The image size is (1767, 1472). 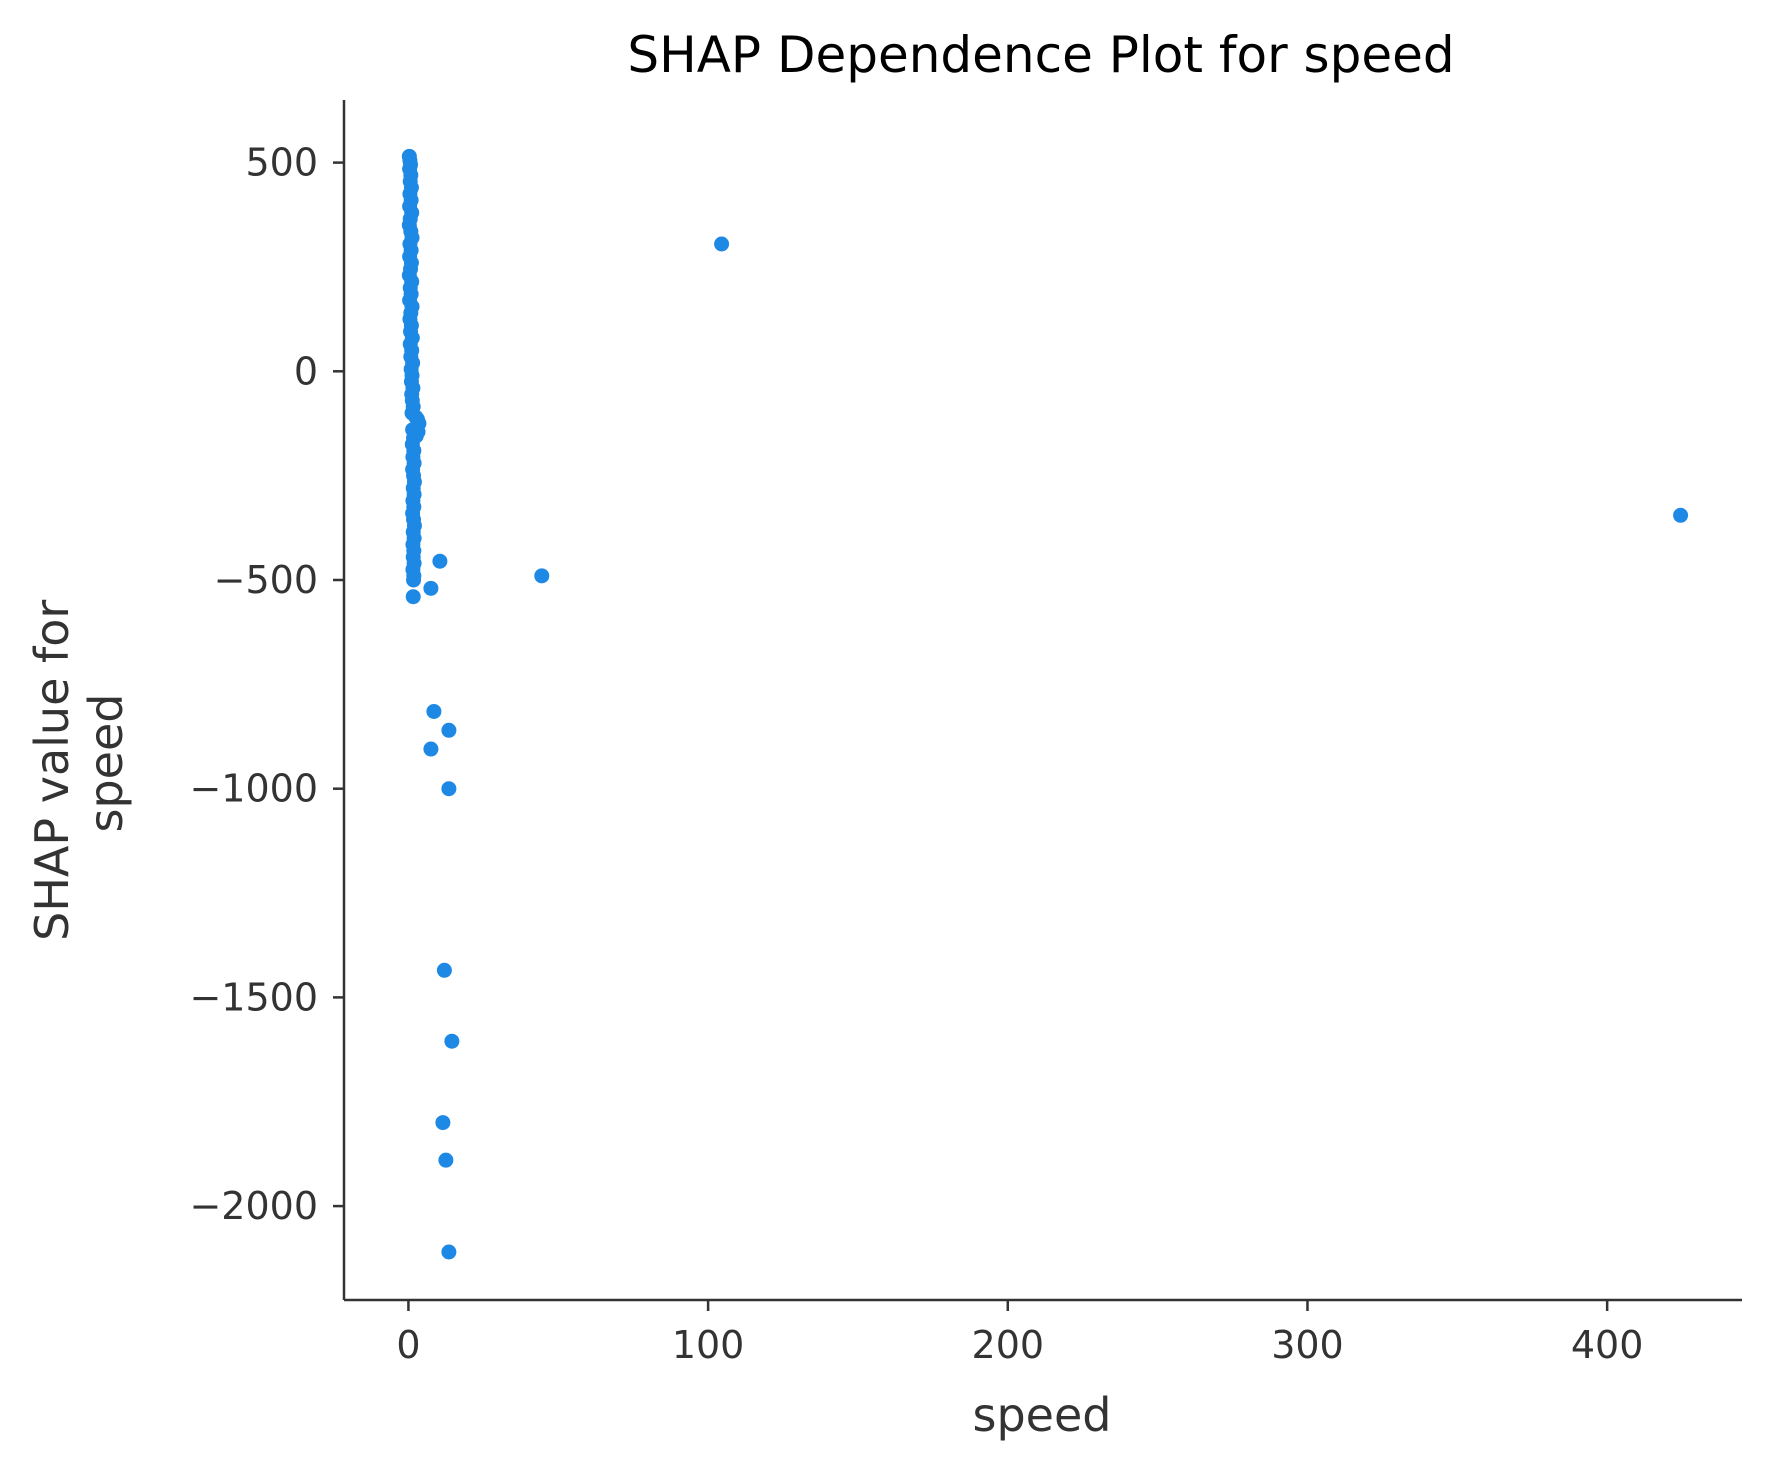 I want to click on x-axis-ticks: 0 100 200 300 400, so click(x=1019, y=1333).